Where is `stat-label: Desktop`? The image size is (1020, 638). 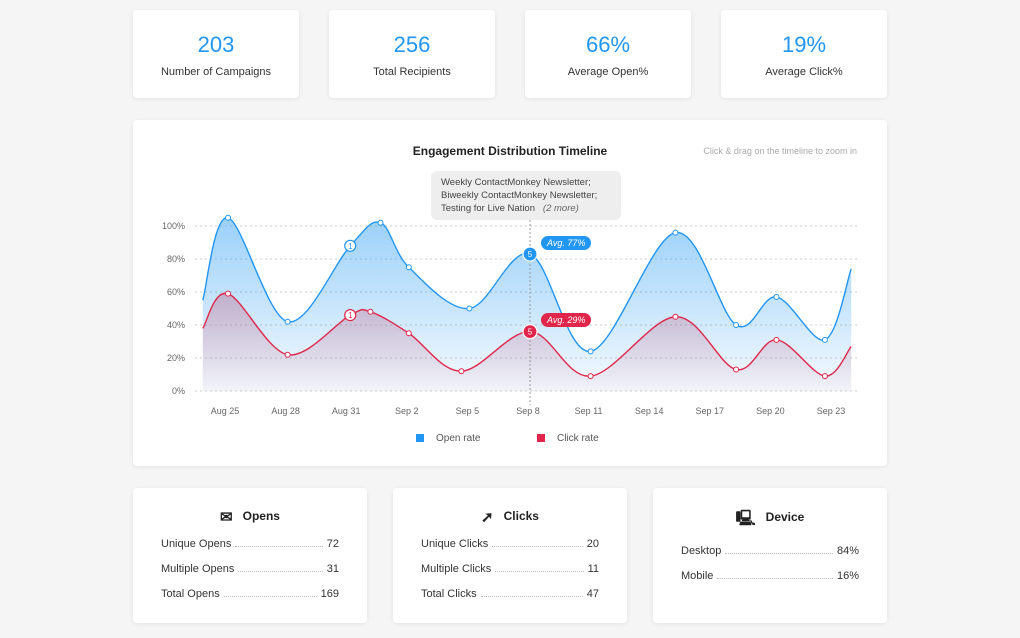
stat-label: Desktop is located at coordinates (701, 551).